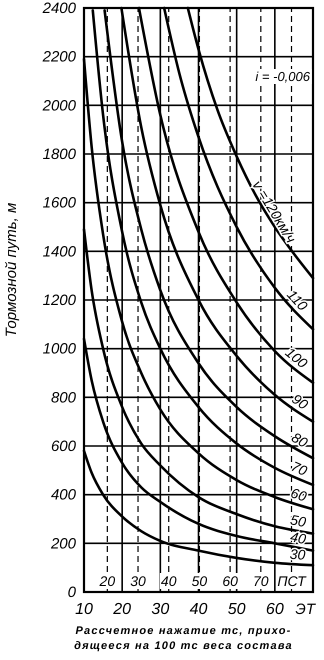 This screenshot has width=324, height=660. Describe the element at coordinates (199, 609) in the screenshot. I see `x-tick-label: 40` at that location.